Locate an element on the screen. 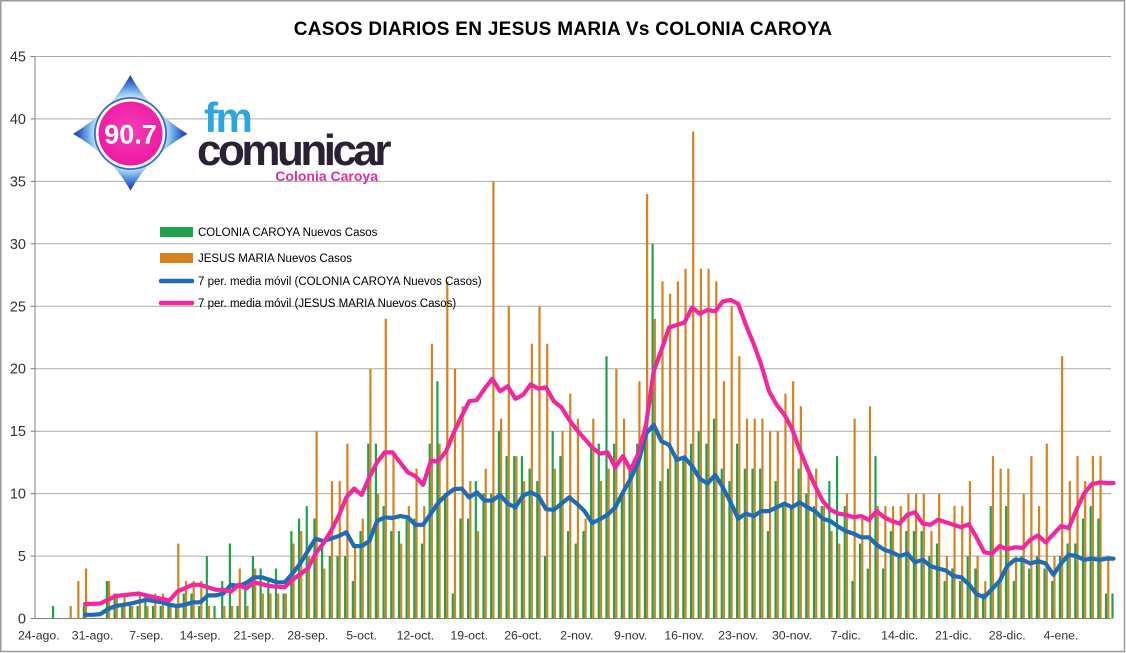 Image resolution: width=1126 pixels, height=653 pixels. svg-text: 5-oct. is located at coordinates (361, 636).